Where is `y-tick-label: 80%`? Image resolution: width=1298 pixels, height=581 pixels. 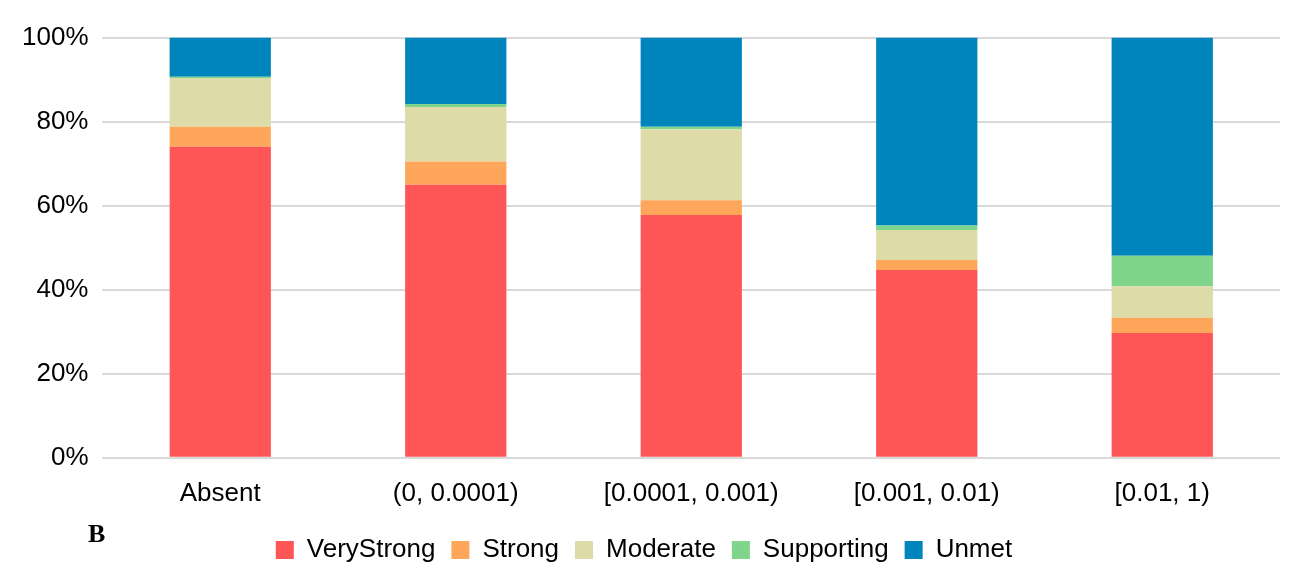
y-tick-label: 80% is located at coordinates (62, 119).